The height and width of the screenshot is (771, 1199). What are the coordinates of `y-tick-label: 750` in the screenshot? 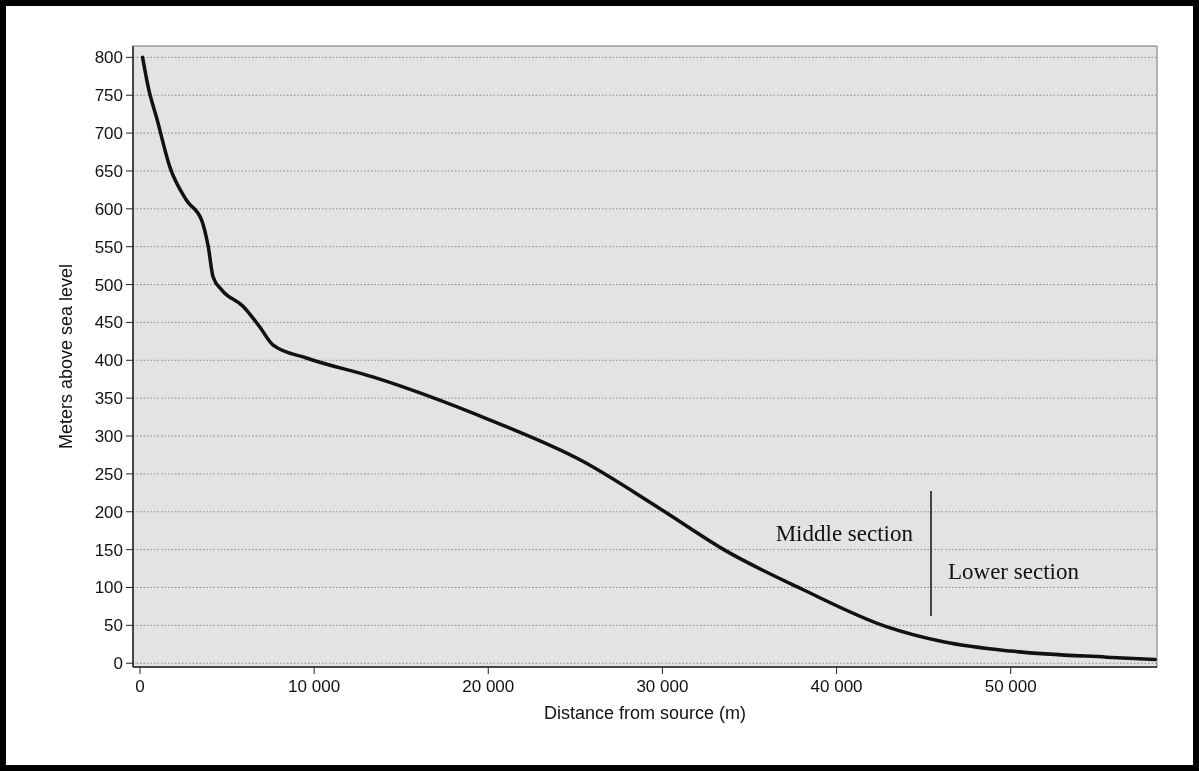 It's located at (108, 96).